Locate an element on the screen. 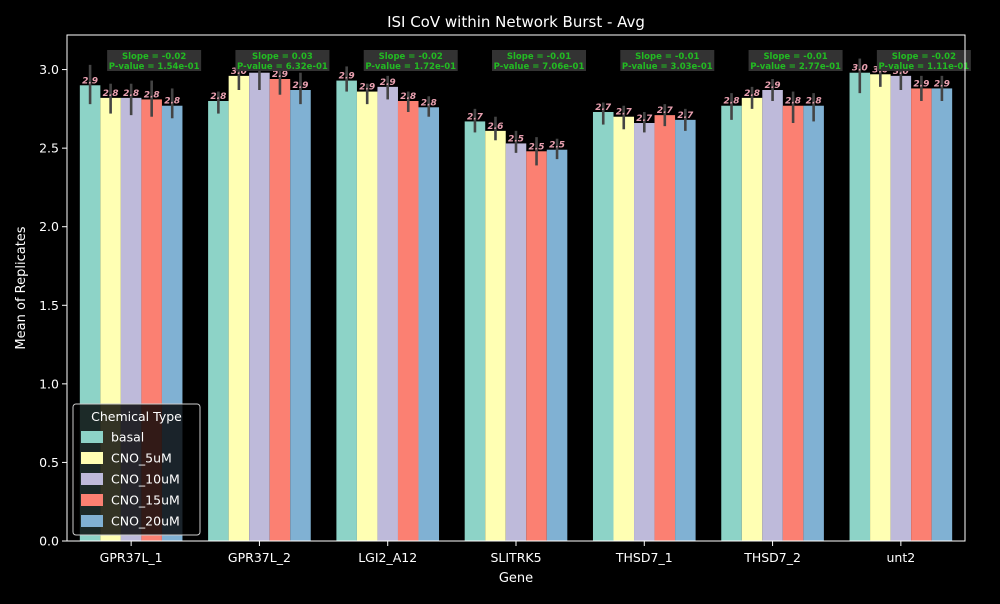  x-tick-label: unt2 is located at coordinates (901, 557).